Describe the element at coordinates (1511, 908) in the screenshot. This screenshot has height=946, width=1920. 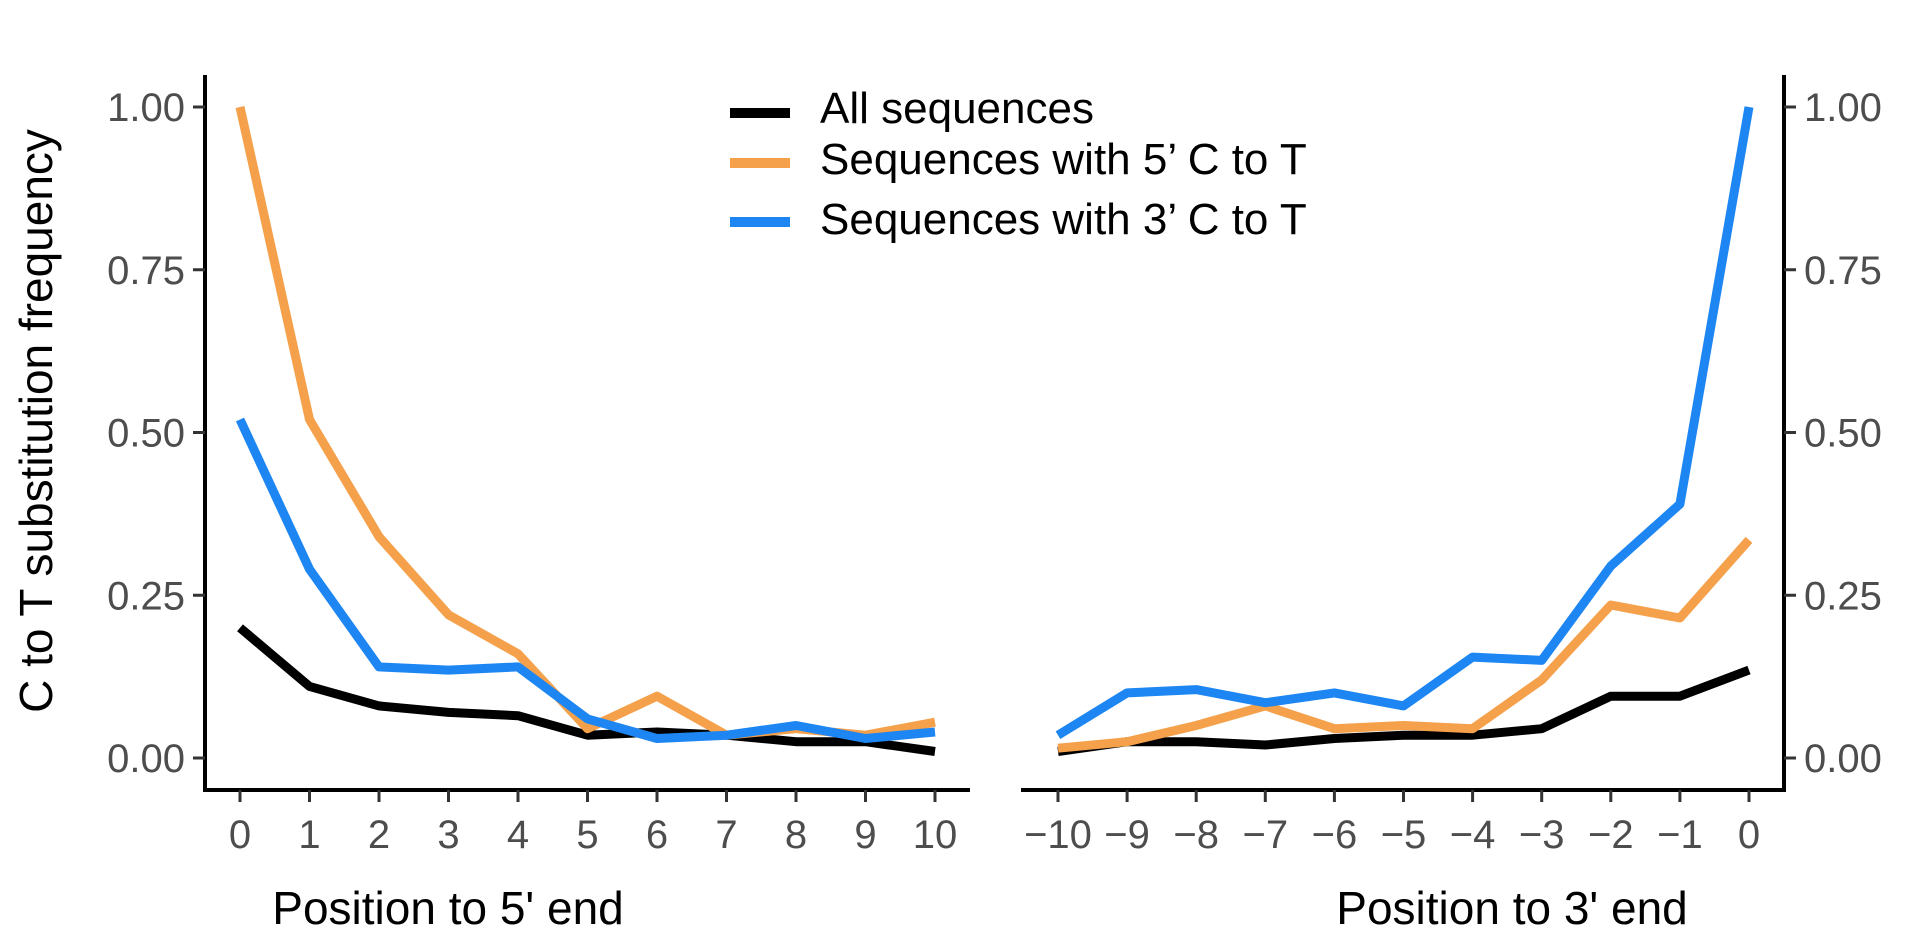
I see `x-axis-label-right: Position to 3' end` at that location.